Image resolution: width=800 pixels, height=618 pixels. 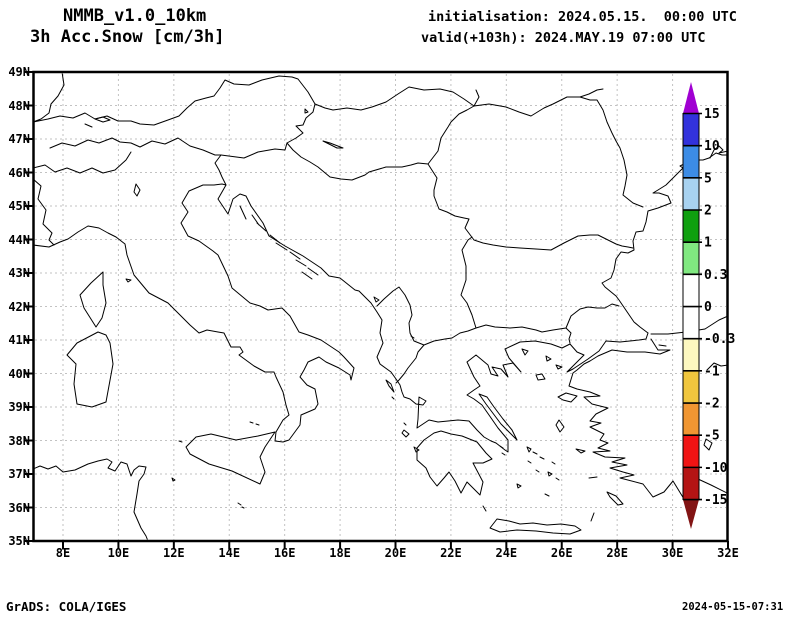 I want to click on lon-label: 32E, so click(x=728, y=553).